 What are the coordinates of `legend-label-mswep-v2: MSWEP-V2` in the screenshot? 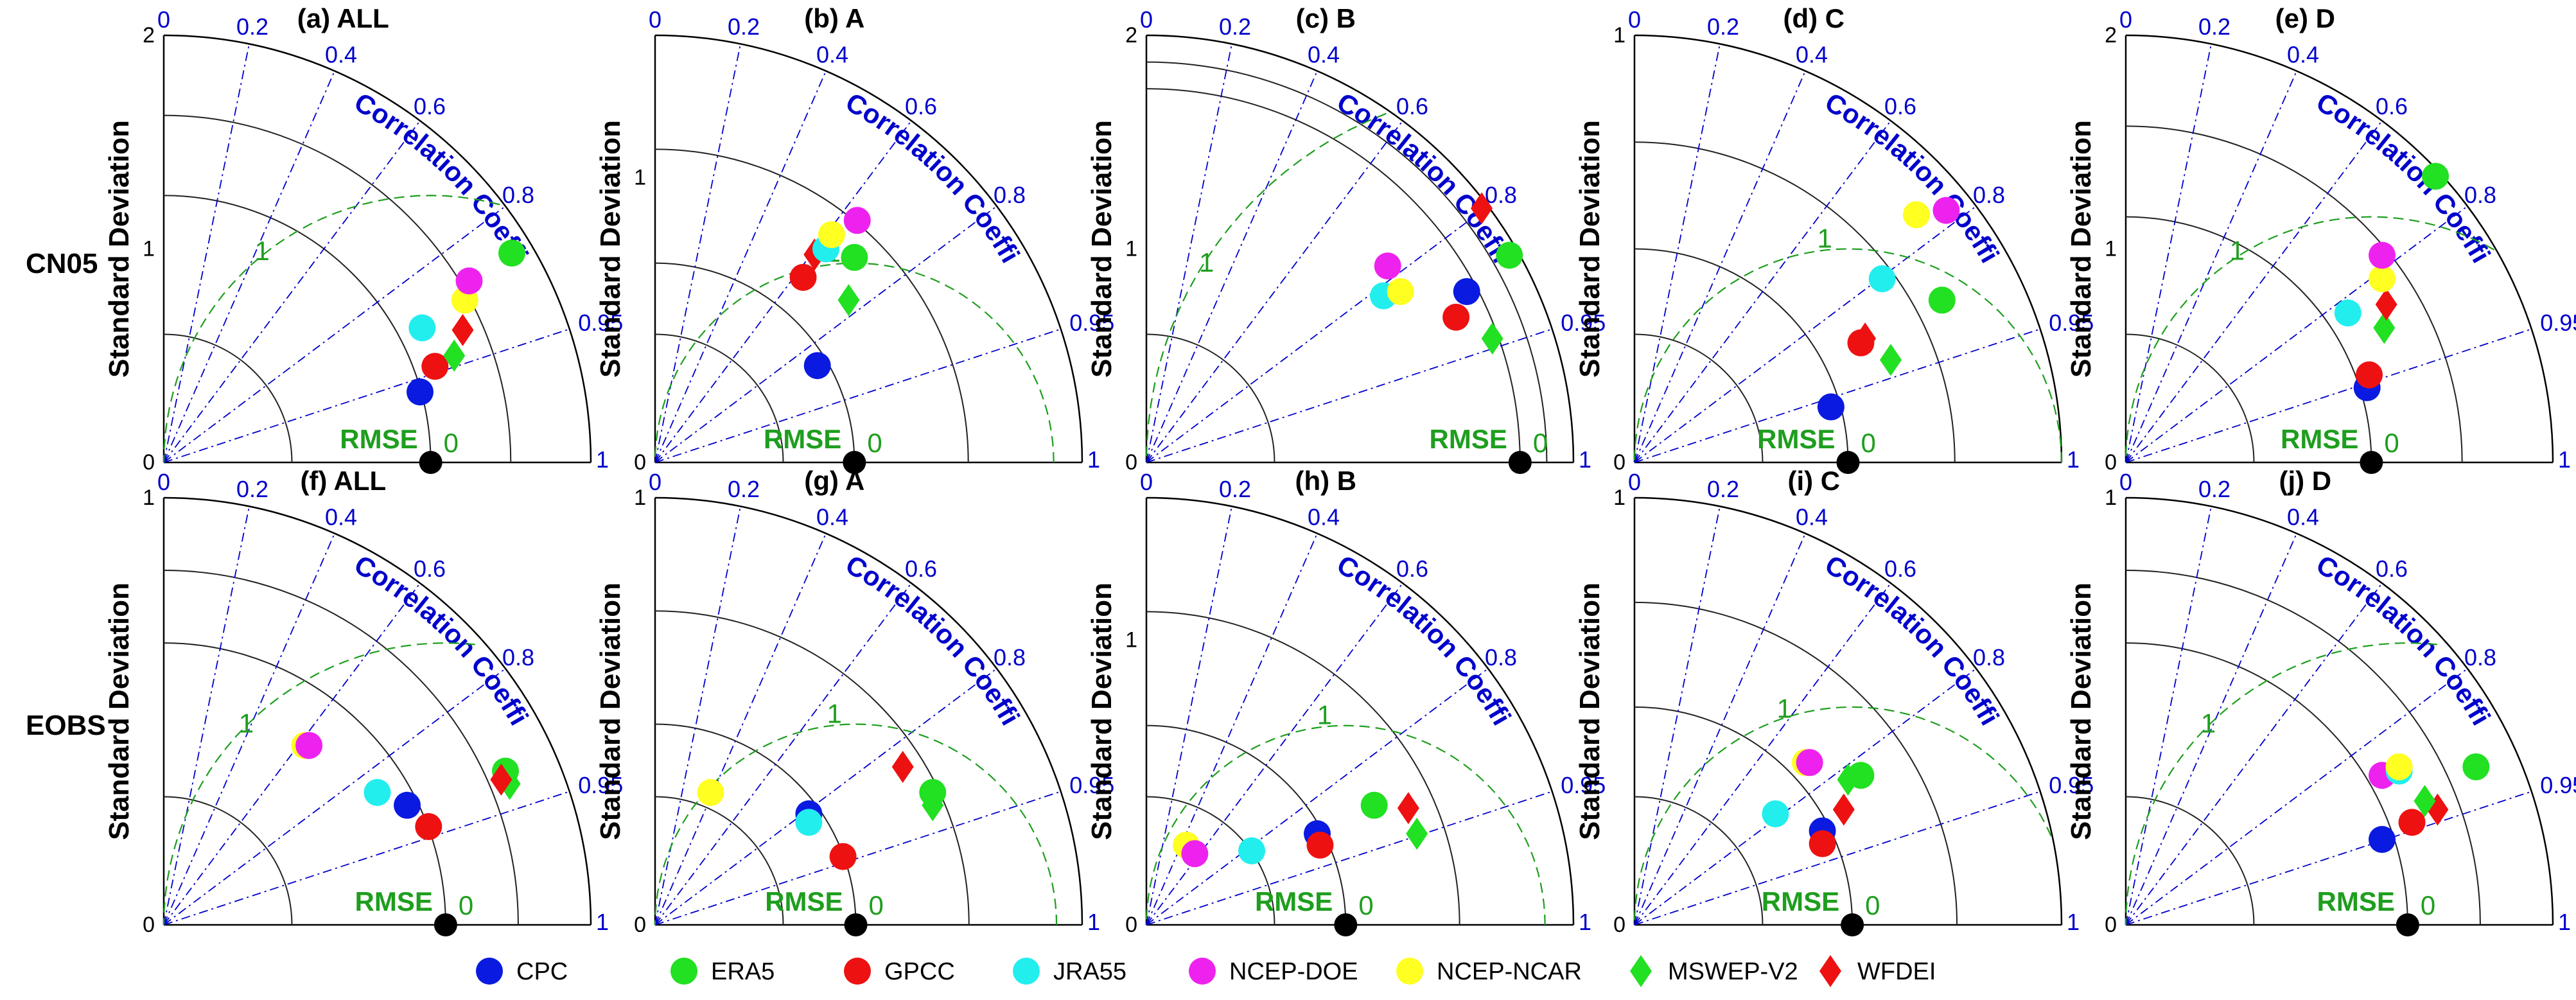 It's located at (1733, 971).